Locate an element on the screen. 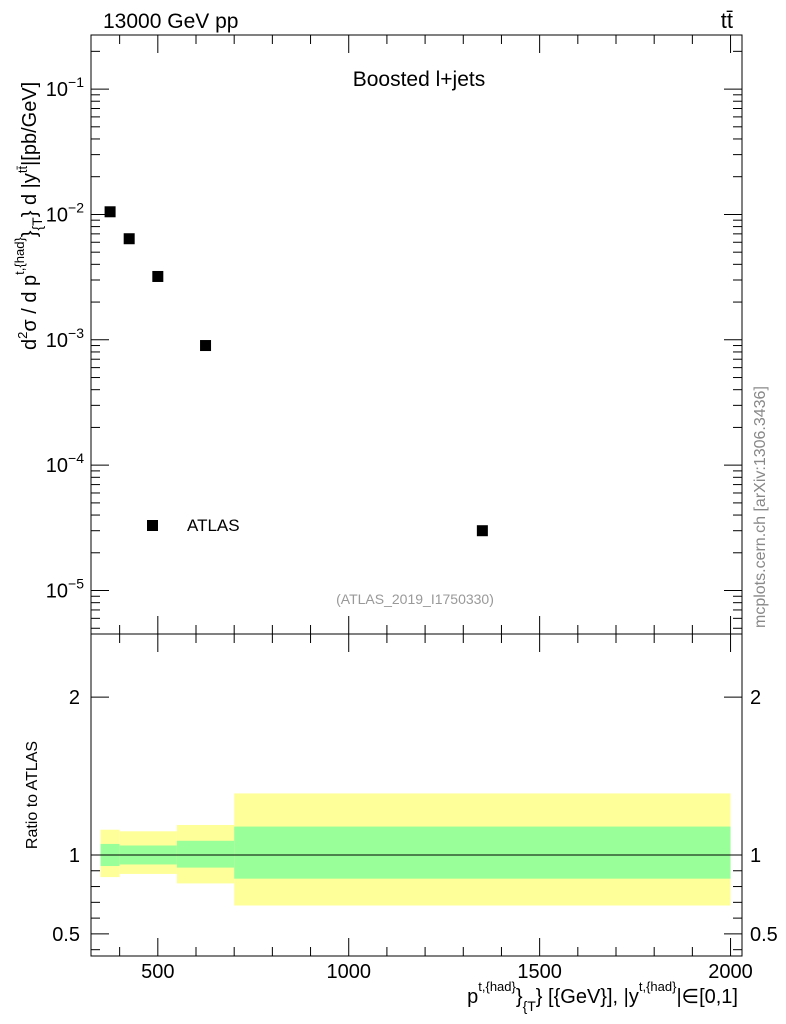  main-y-axis-label: d2σ / d pt,{had}}{T} d |ytt̄|[pb/GeV] is located at coordinates (28, 216).